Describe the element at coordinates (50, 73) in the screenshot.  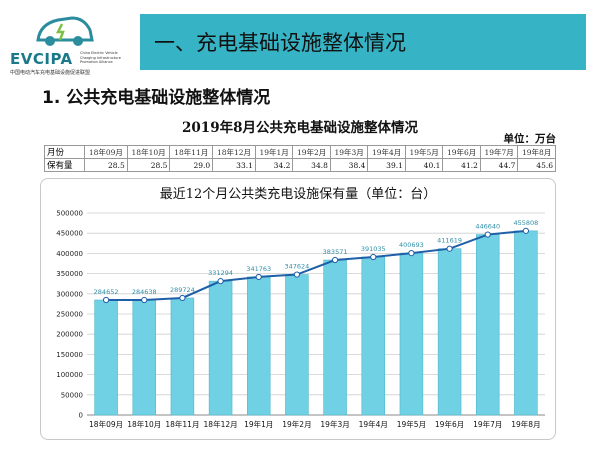
I see `logo-chinese-name: 中国电动汽车充电基础设施促进联盟` at that location.